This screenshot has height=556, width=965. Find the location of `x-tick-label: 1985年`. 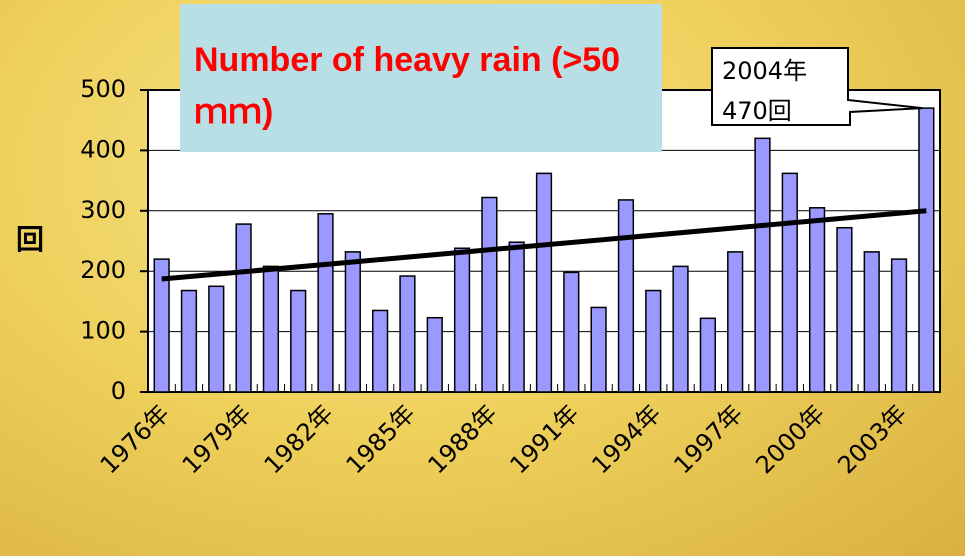

x-tick-label: 1985年 is located at coordinates (381, 439).